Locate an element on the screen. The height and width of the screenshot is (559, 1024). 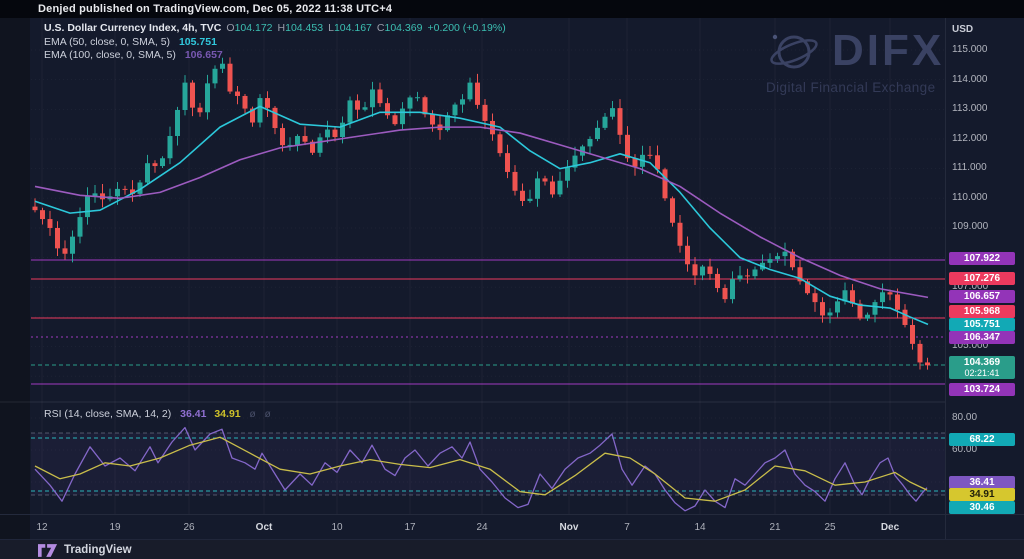
time-label: 19 is located at coordinates (115, 527).